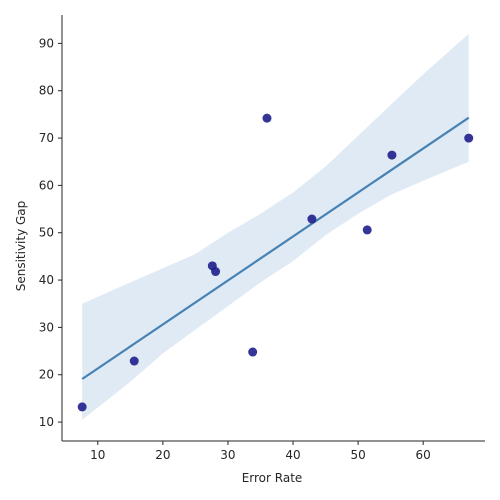  Describe the element at coordinates (97, 455) in the screenshot. I see `x-tick-label: 10` at that location.